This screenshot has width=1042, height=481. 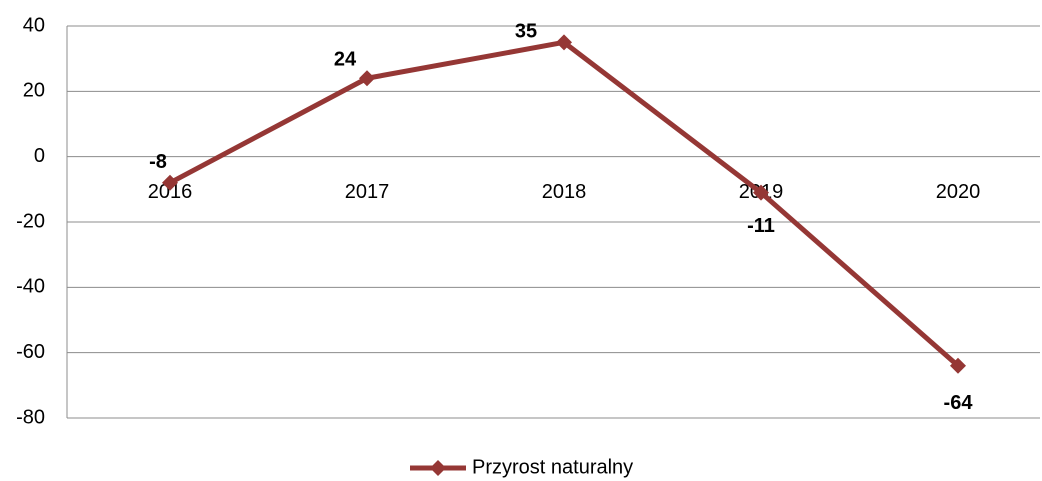 What do you see at coordinates (30, 352) in the screenshot?
I see `y-tick-label: -60` at bounding box center [30, 352].